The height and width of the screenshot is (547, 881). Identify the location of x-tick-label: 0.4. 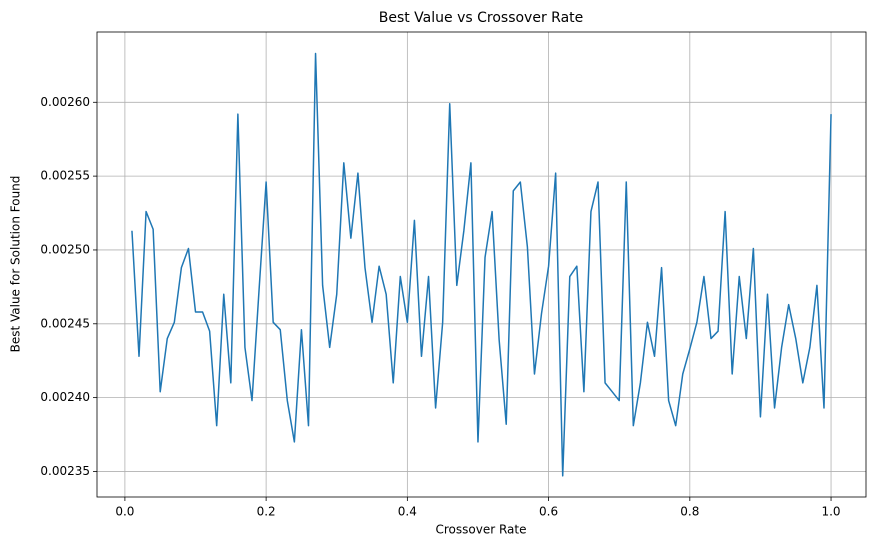
(407, 512).